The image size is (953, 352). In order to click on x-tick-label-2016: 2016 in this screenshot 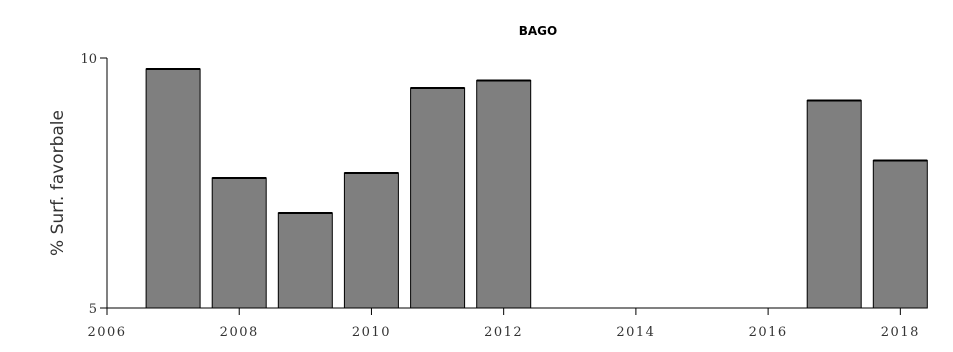, I will do `click(768, 332)`.